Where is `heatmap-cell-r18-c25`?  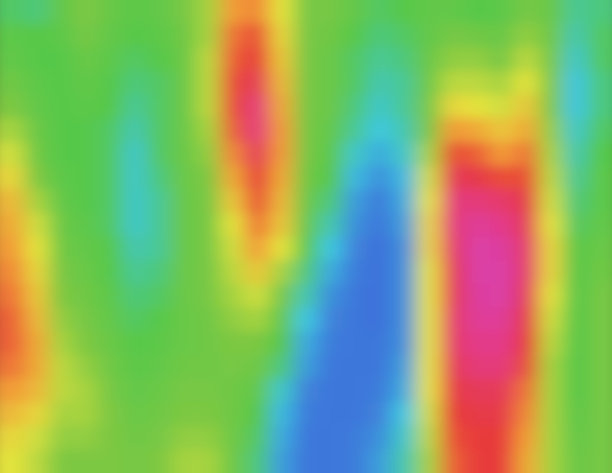 heatmap-cell-r18-c25 is located at coordinates (599, 414).